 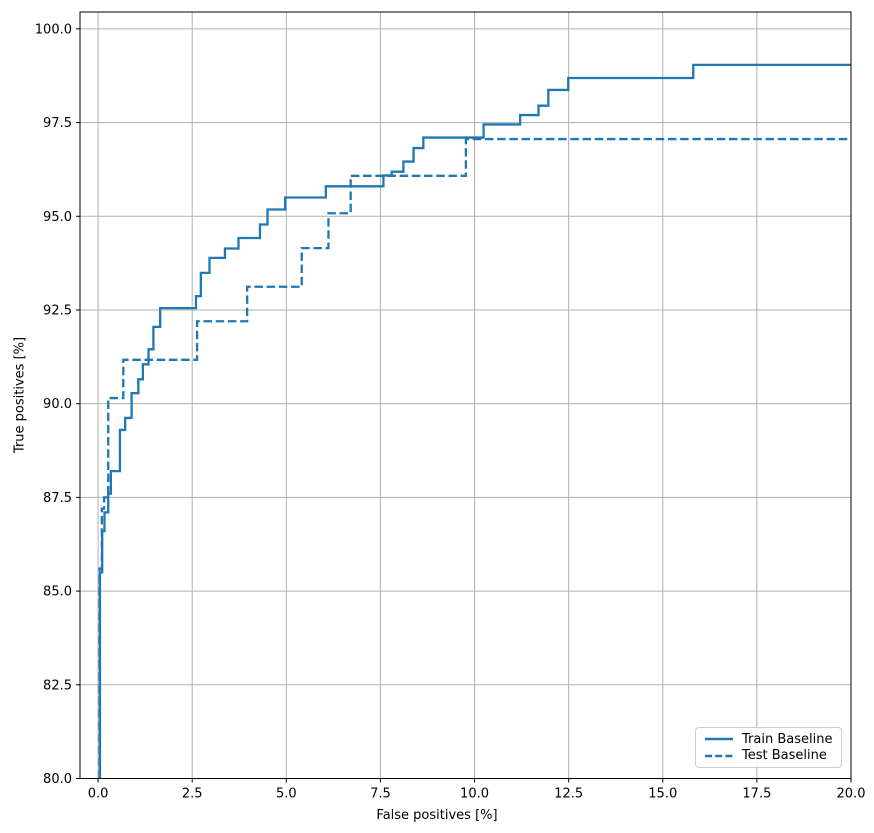 I want to click on legend-item-test-baseline: Test Baseline, so click(x=768, y=756).